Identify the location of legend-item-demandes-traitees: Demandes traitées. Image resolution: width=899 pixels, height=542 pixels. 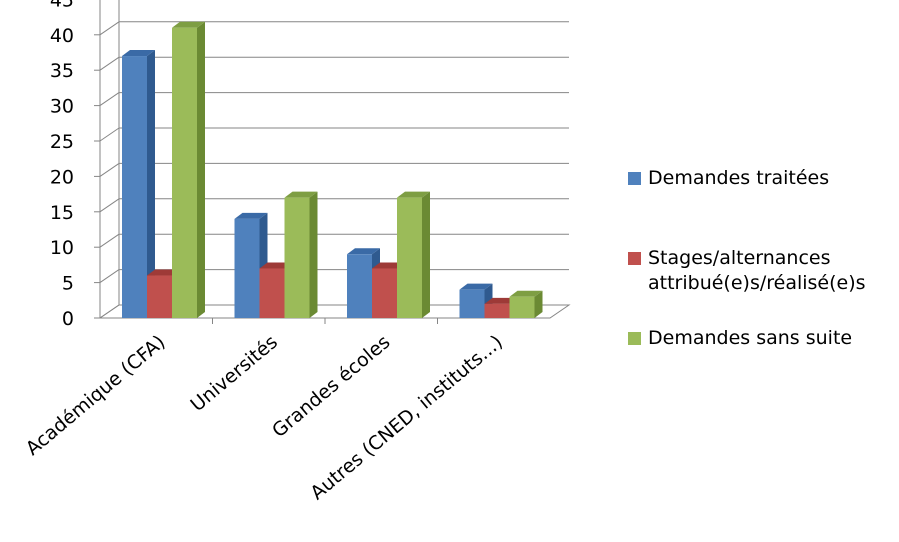
(728, 178).